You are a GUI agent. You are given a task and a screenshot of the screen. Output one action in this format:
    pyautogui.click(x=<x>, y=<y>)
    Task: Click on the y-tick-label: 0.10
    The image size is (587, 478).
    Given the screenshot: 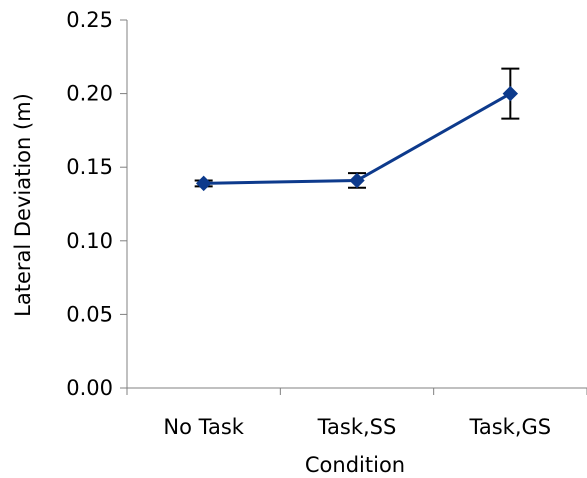 What is the action you would take?
    pyautogui.click(x=89, y=241)
    